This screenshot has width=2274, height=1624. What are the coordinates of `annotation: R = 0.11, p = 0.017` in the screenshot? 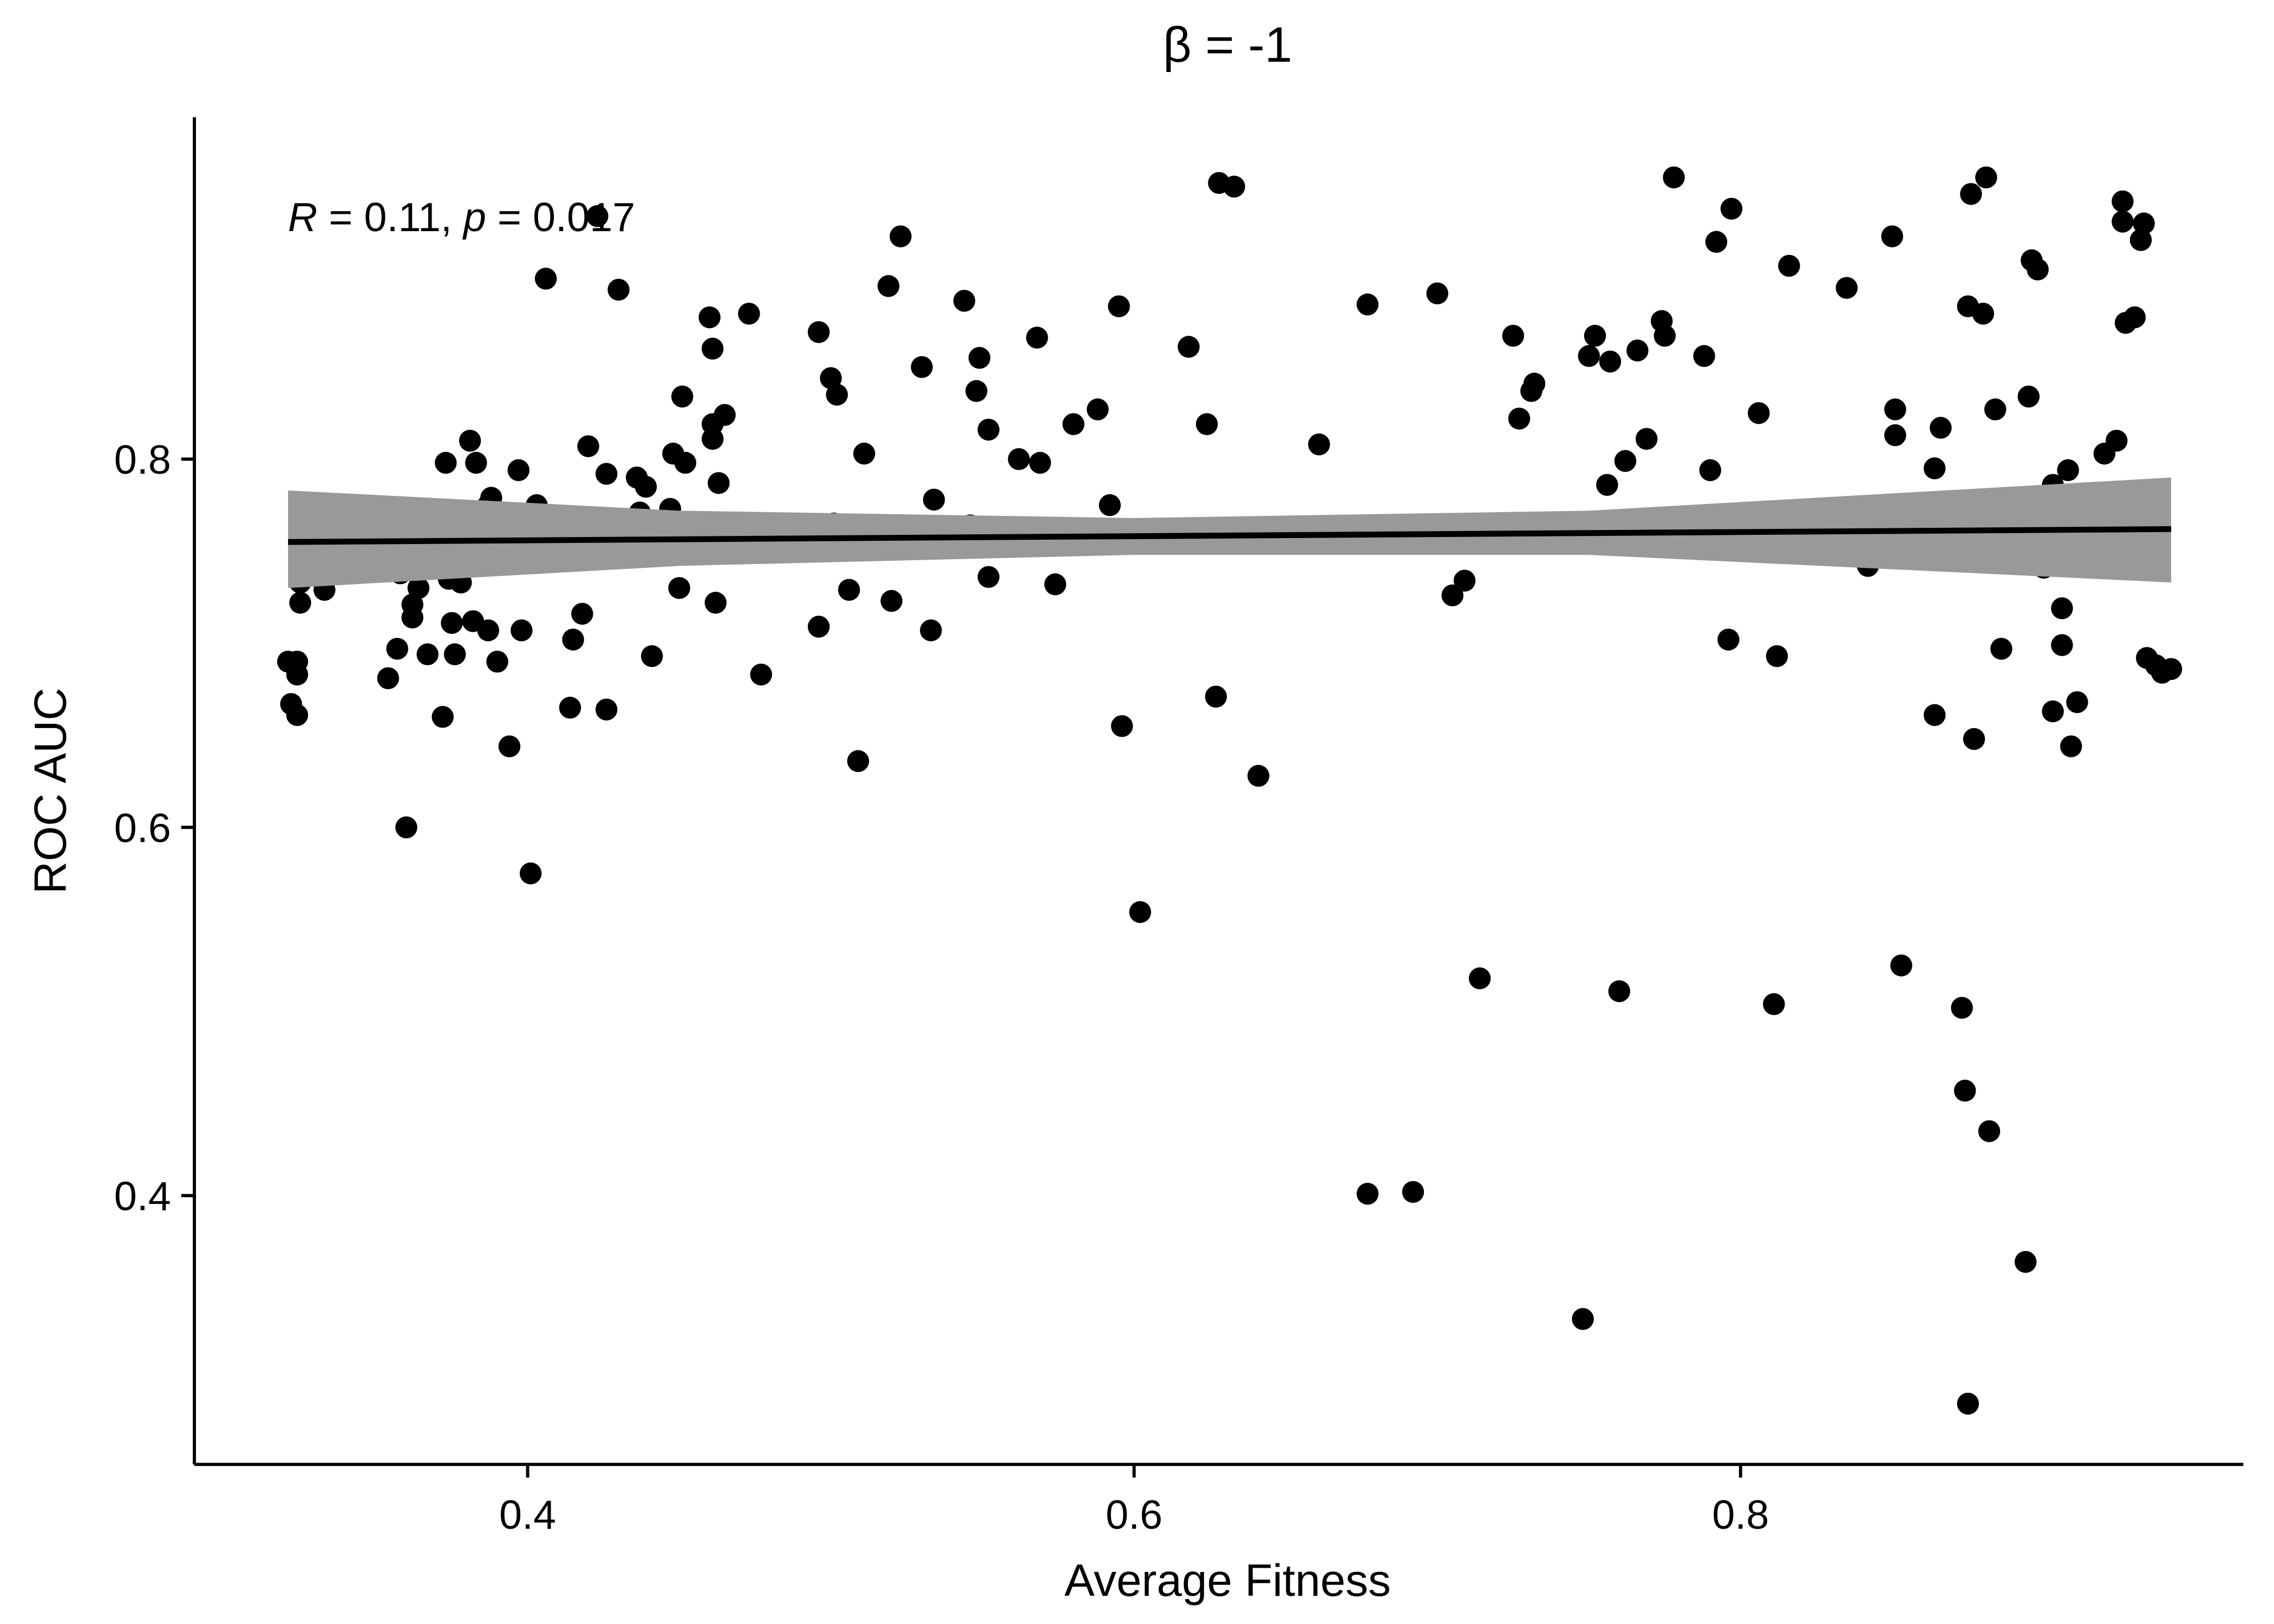 It's located at (462, 217).